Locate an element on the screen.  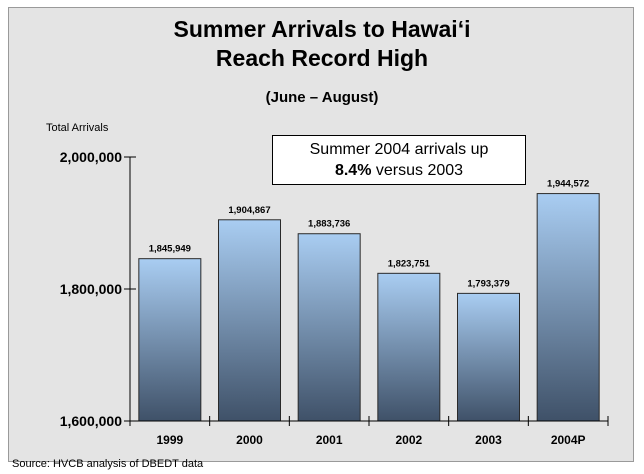
data-label-2001: 1,883,736 is located at coordinates (329, 224).